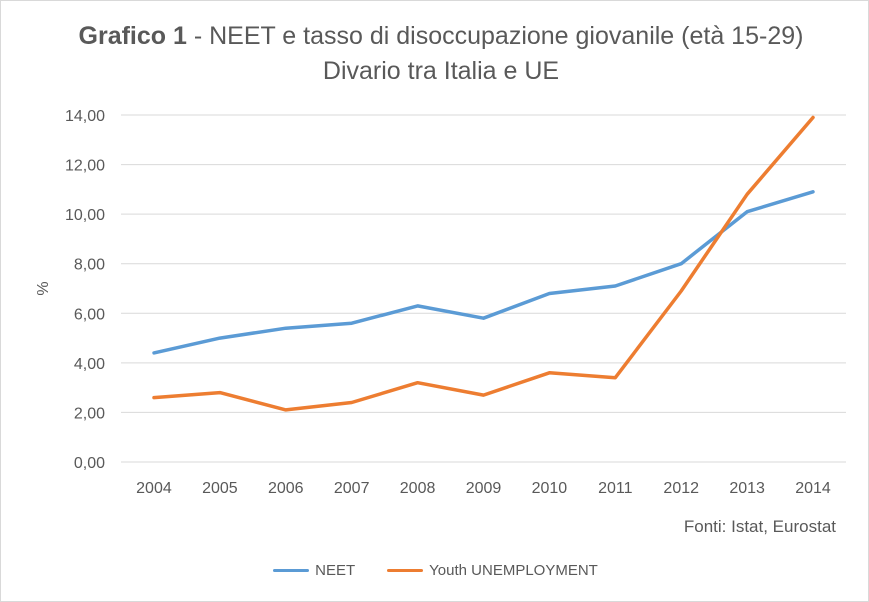  What do you see at coordinates (513, 570) in the screenshot?
I see `legend-label-youth-unemployment: Youth UNEMPLOYMENT` at bounding box center [513, 570].